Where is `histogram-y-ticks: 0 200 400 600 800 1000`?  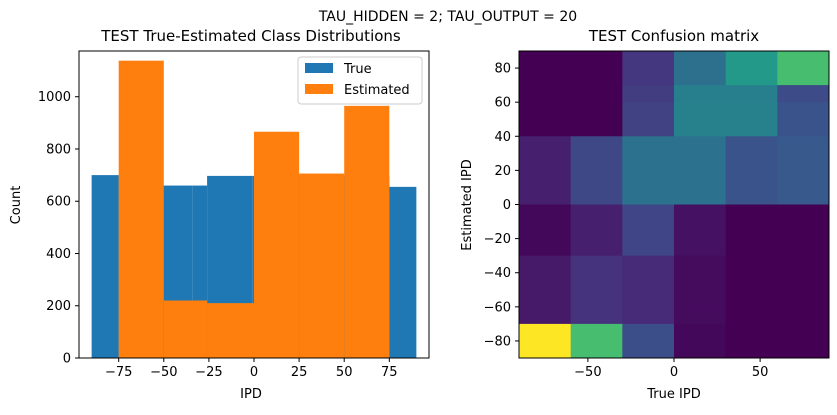
histogram-y-ticks: 0 200 400 600 800 1000 is located at coordinates (58, 228).